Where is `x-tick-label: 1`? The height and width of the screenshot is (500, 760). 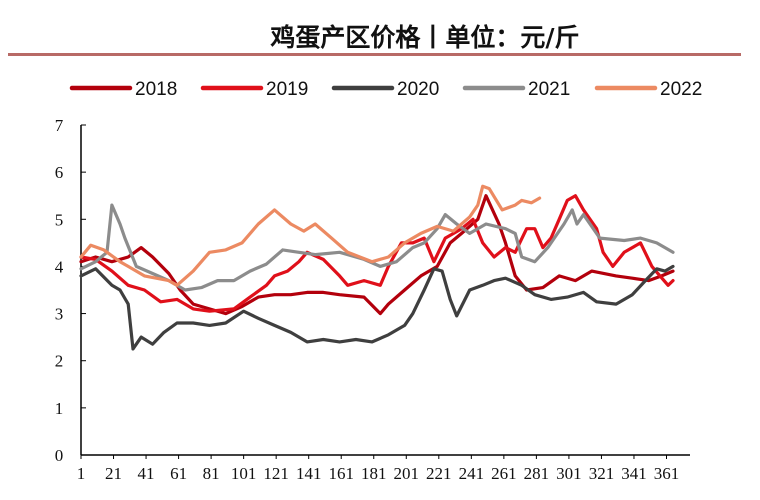 x-tick-label: 1 is located at coordinates (81, 473).